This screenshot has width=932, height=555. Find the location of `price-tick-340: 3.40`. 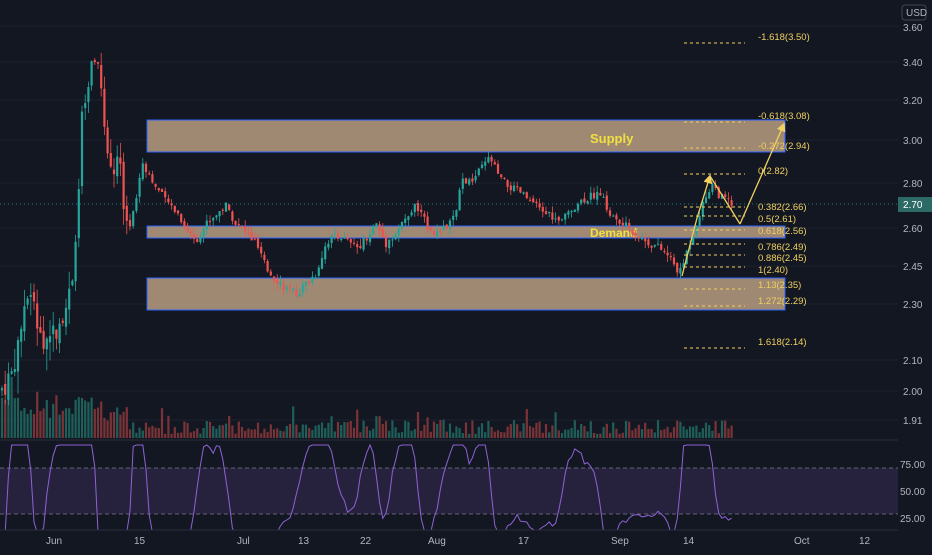

price-tick-340: 3.40 is located at coordinates (913, 63).